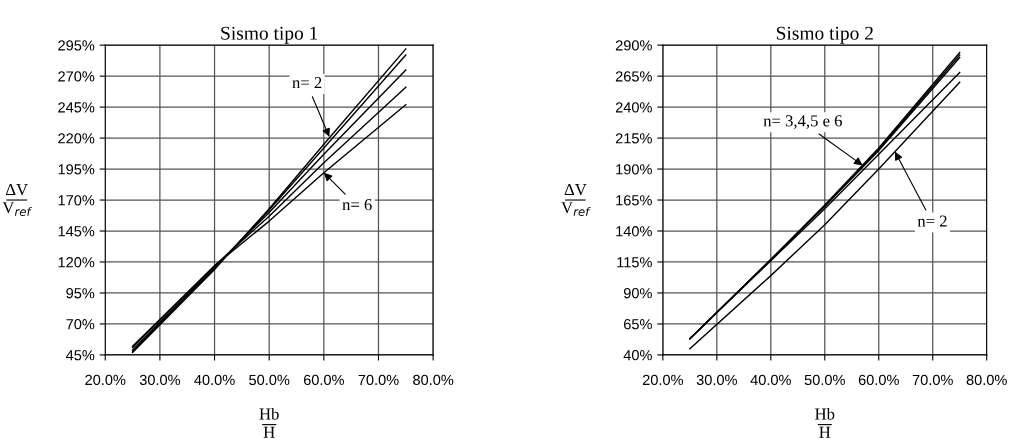 This screenshot has height=447, width=1012. What do you see at coordinates (76, 138) in the screenshot?
I see `y-tick-label: 220%` at bounding box center [76, 138].